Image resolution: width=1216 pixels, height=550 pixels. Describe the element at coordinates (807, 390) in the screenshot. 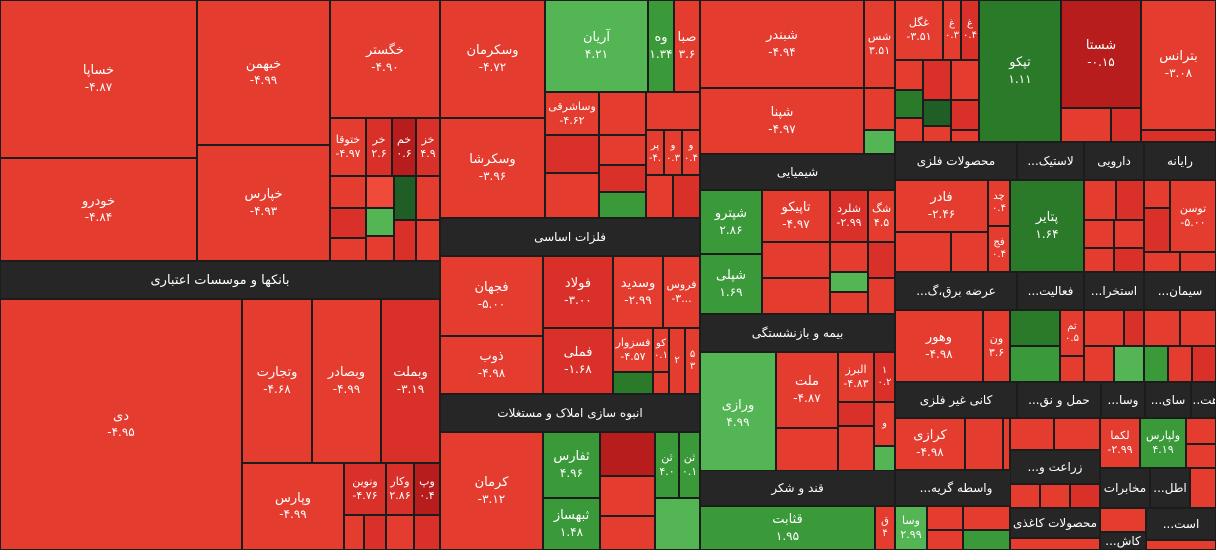

I see `stock-tile: ملت -۴.۸۷` at that location.